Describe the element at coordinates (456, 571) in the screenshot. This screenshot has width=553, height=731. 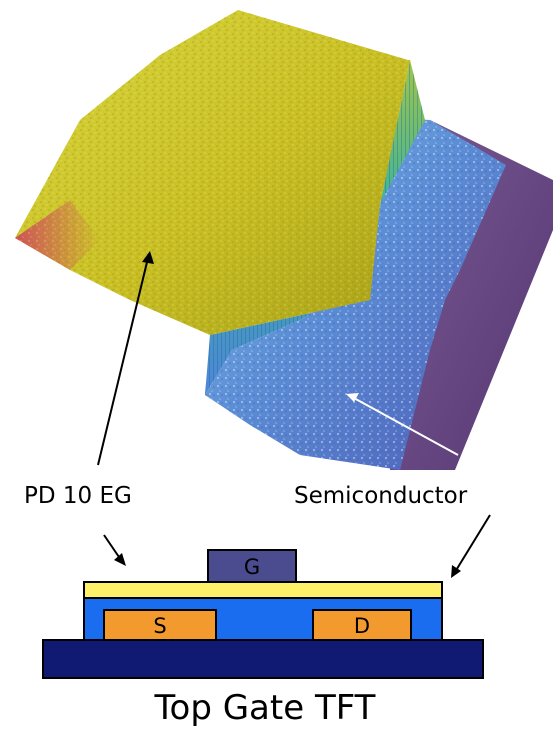
I see `device-semiconductor-arrow-head` at that location.